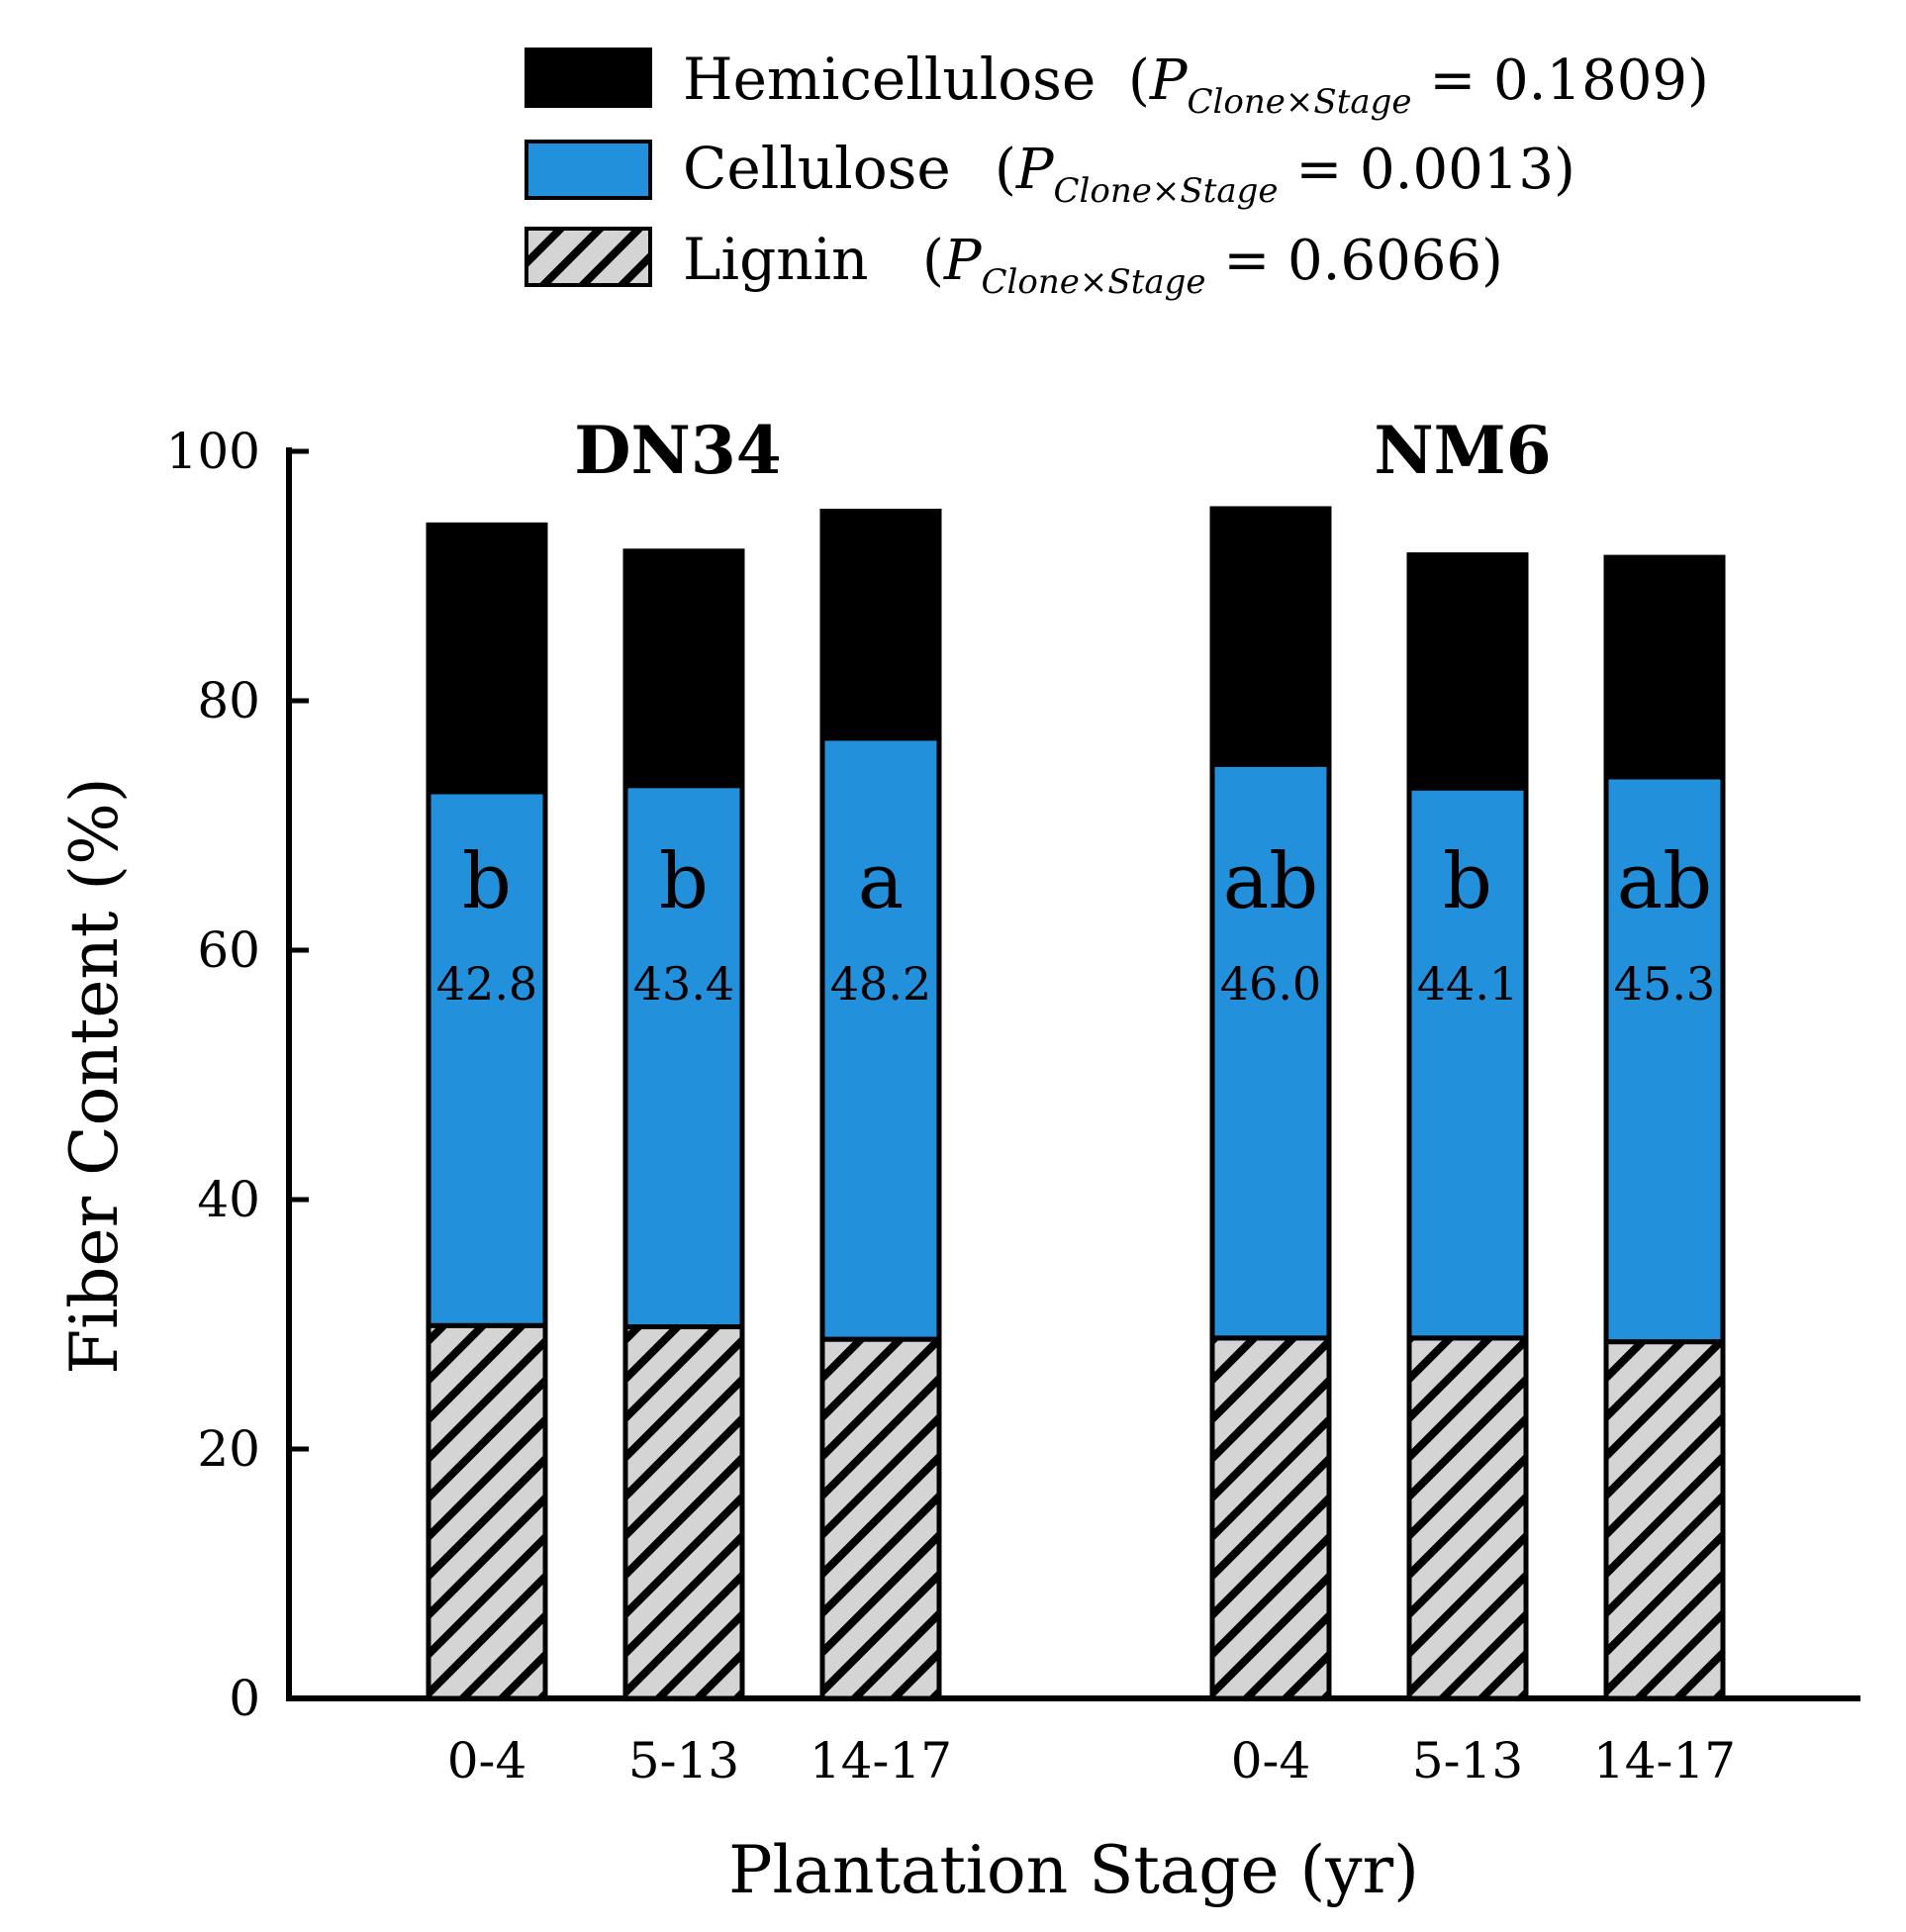 The width and height of the screenshot is (1906, 1932). I want to click on x-tick-labels: 0-4 5-13 14-17 0-4 5-13 14-17, so click(1091, 1760).